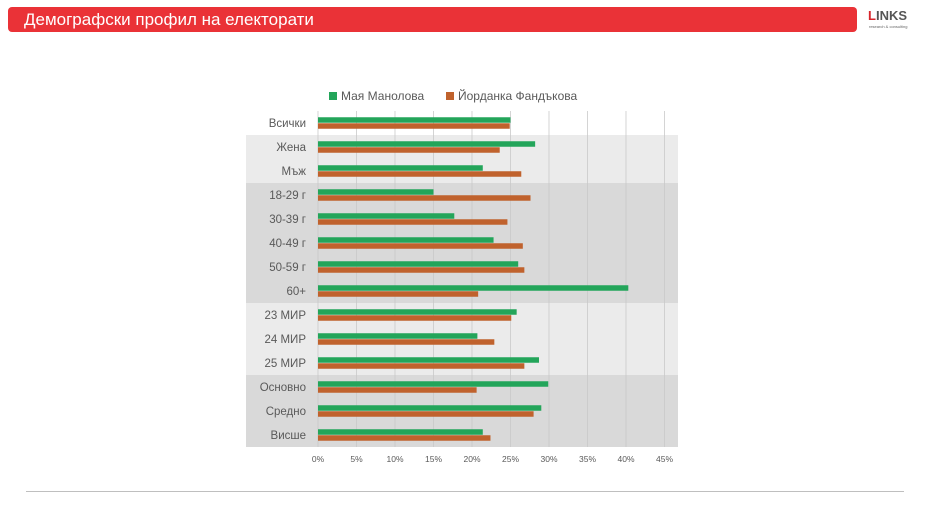  Describe the element at coordinates (286, 412) in the screenshot. I see `category-label: Средно` at that location.